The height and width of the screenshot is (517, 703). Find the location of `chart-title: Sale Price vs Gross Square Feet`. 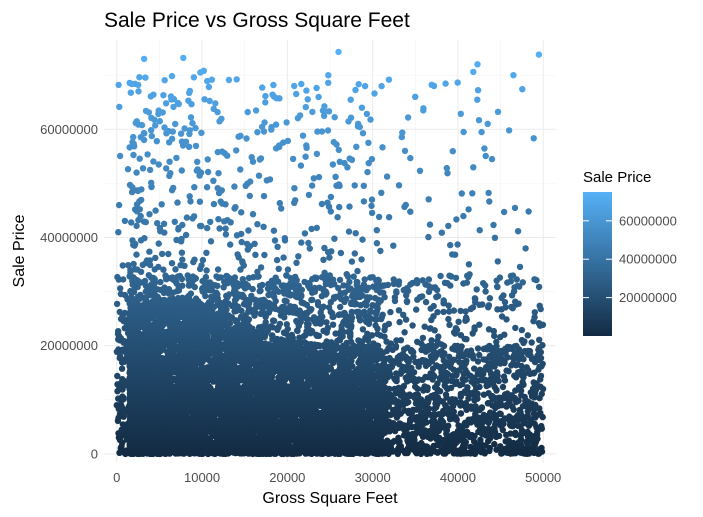

chart-title: Sale Price vs Gross Square Feet is located at coordinates (257, 20).